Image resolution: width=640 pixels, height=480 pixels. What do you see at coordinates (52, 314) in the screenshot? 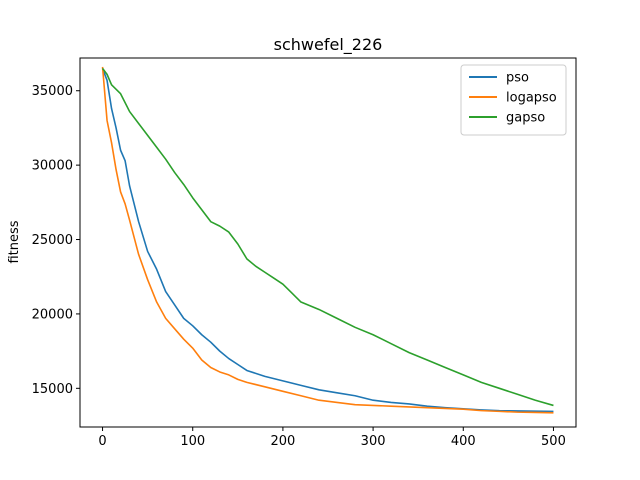
I see `y-tick-label: 20000` at bounding box center [52, 314].